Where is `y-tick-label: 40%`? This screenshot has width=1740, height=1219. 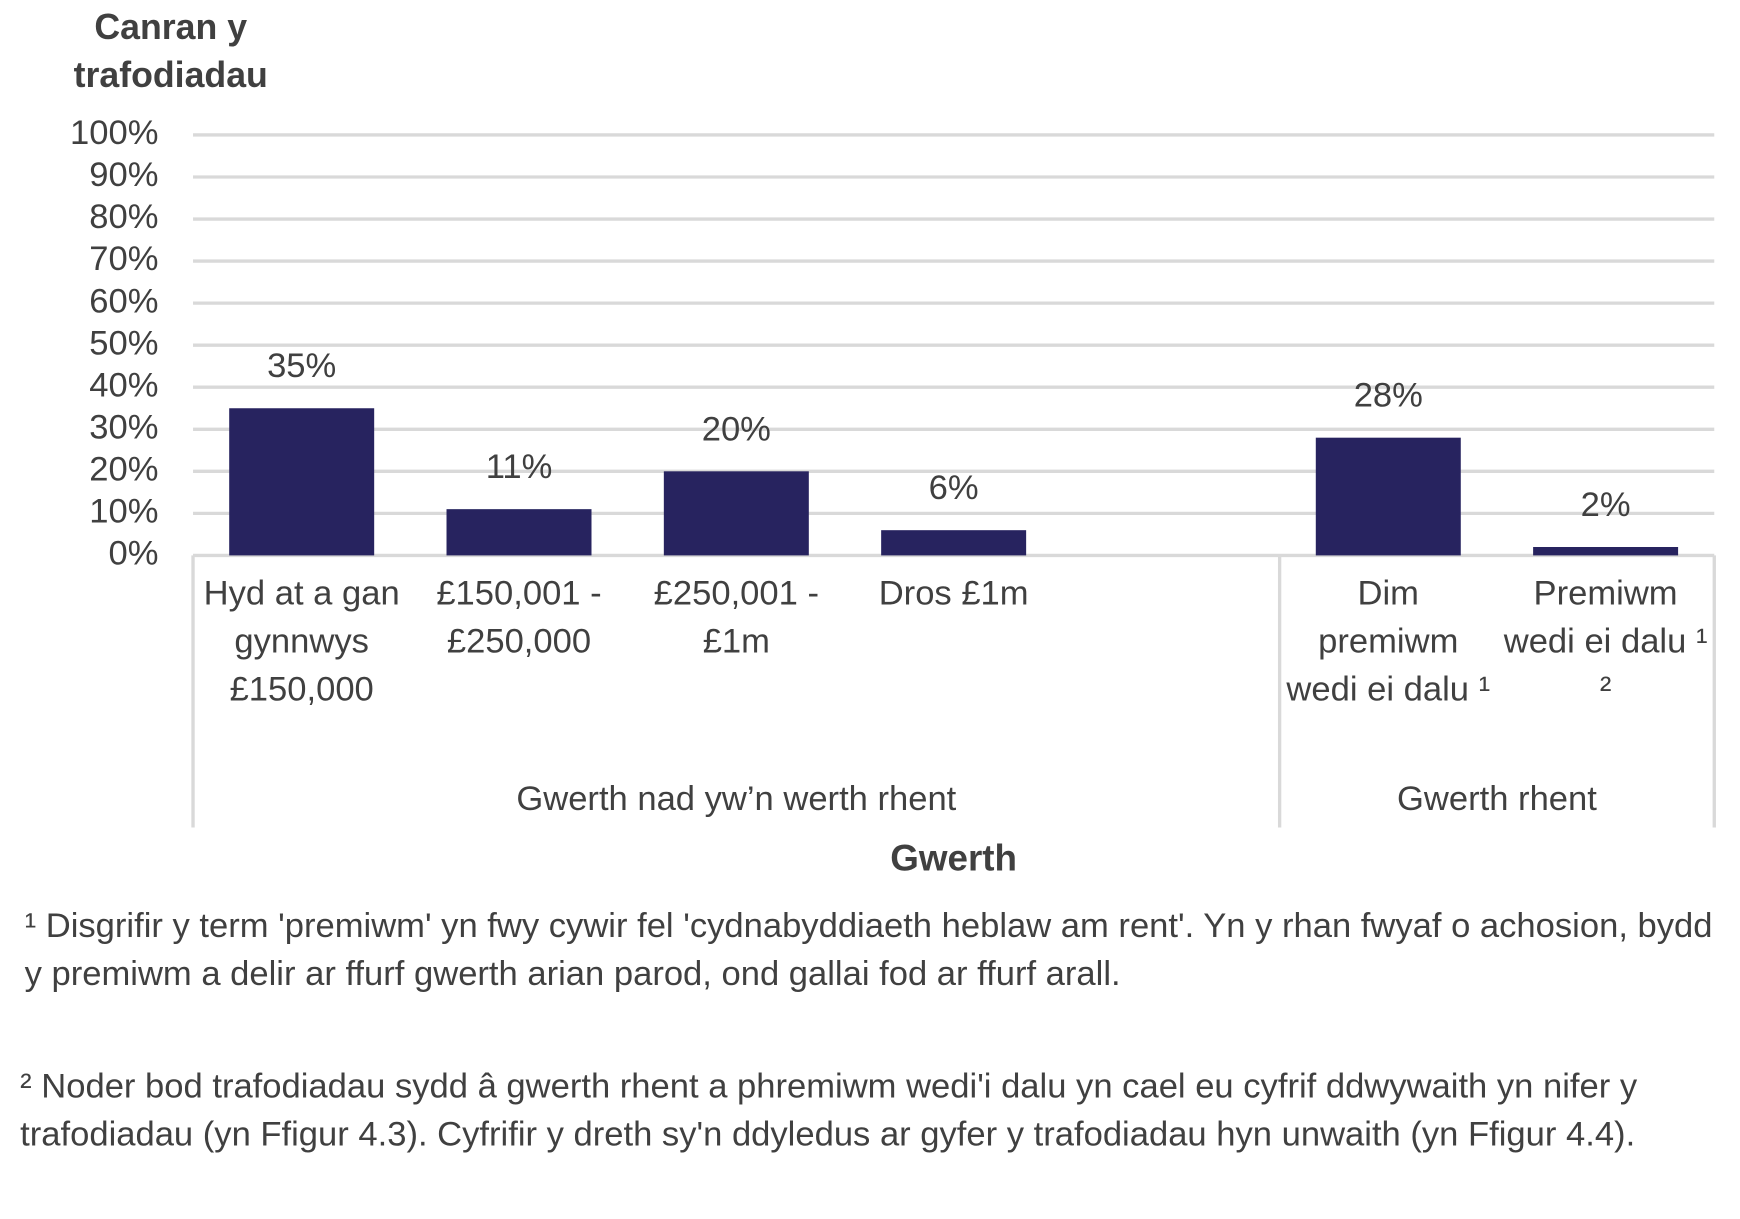 y-tick-label: 40% is located at coordinates (123, 385).